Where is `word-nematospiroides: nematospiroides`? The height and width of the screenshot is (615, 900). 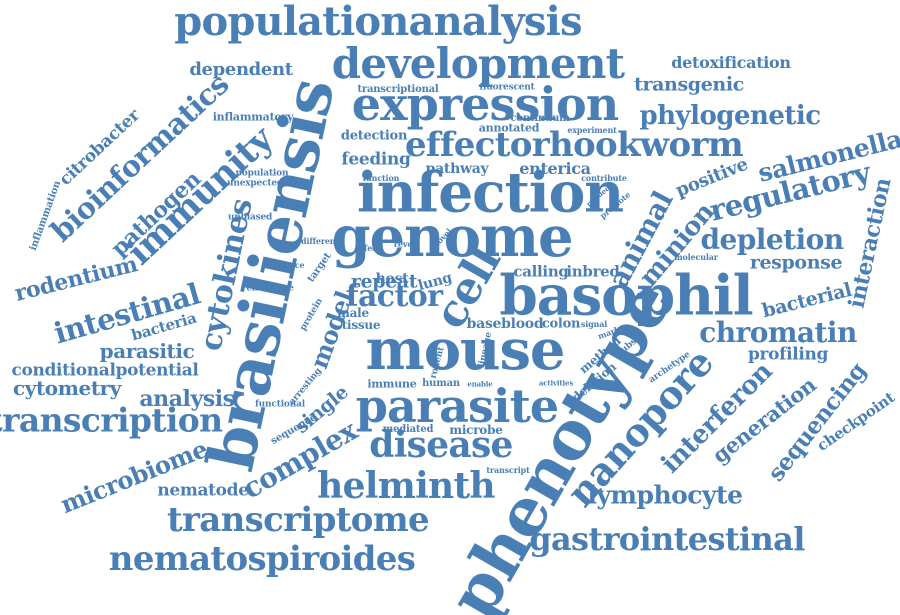
word-nematospiroides: nematospiroides is located at coordinates (262, 559).